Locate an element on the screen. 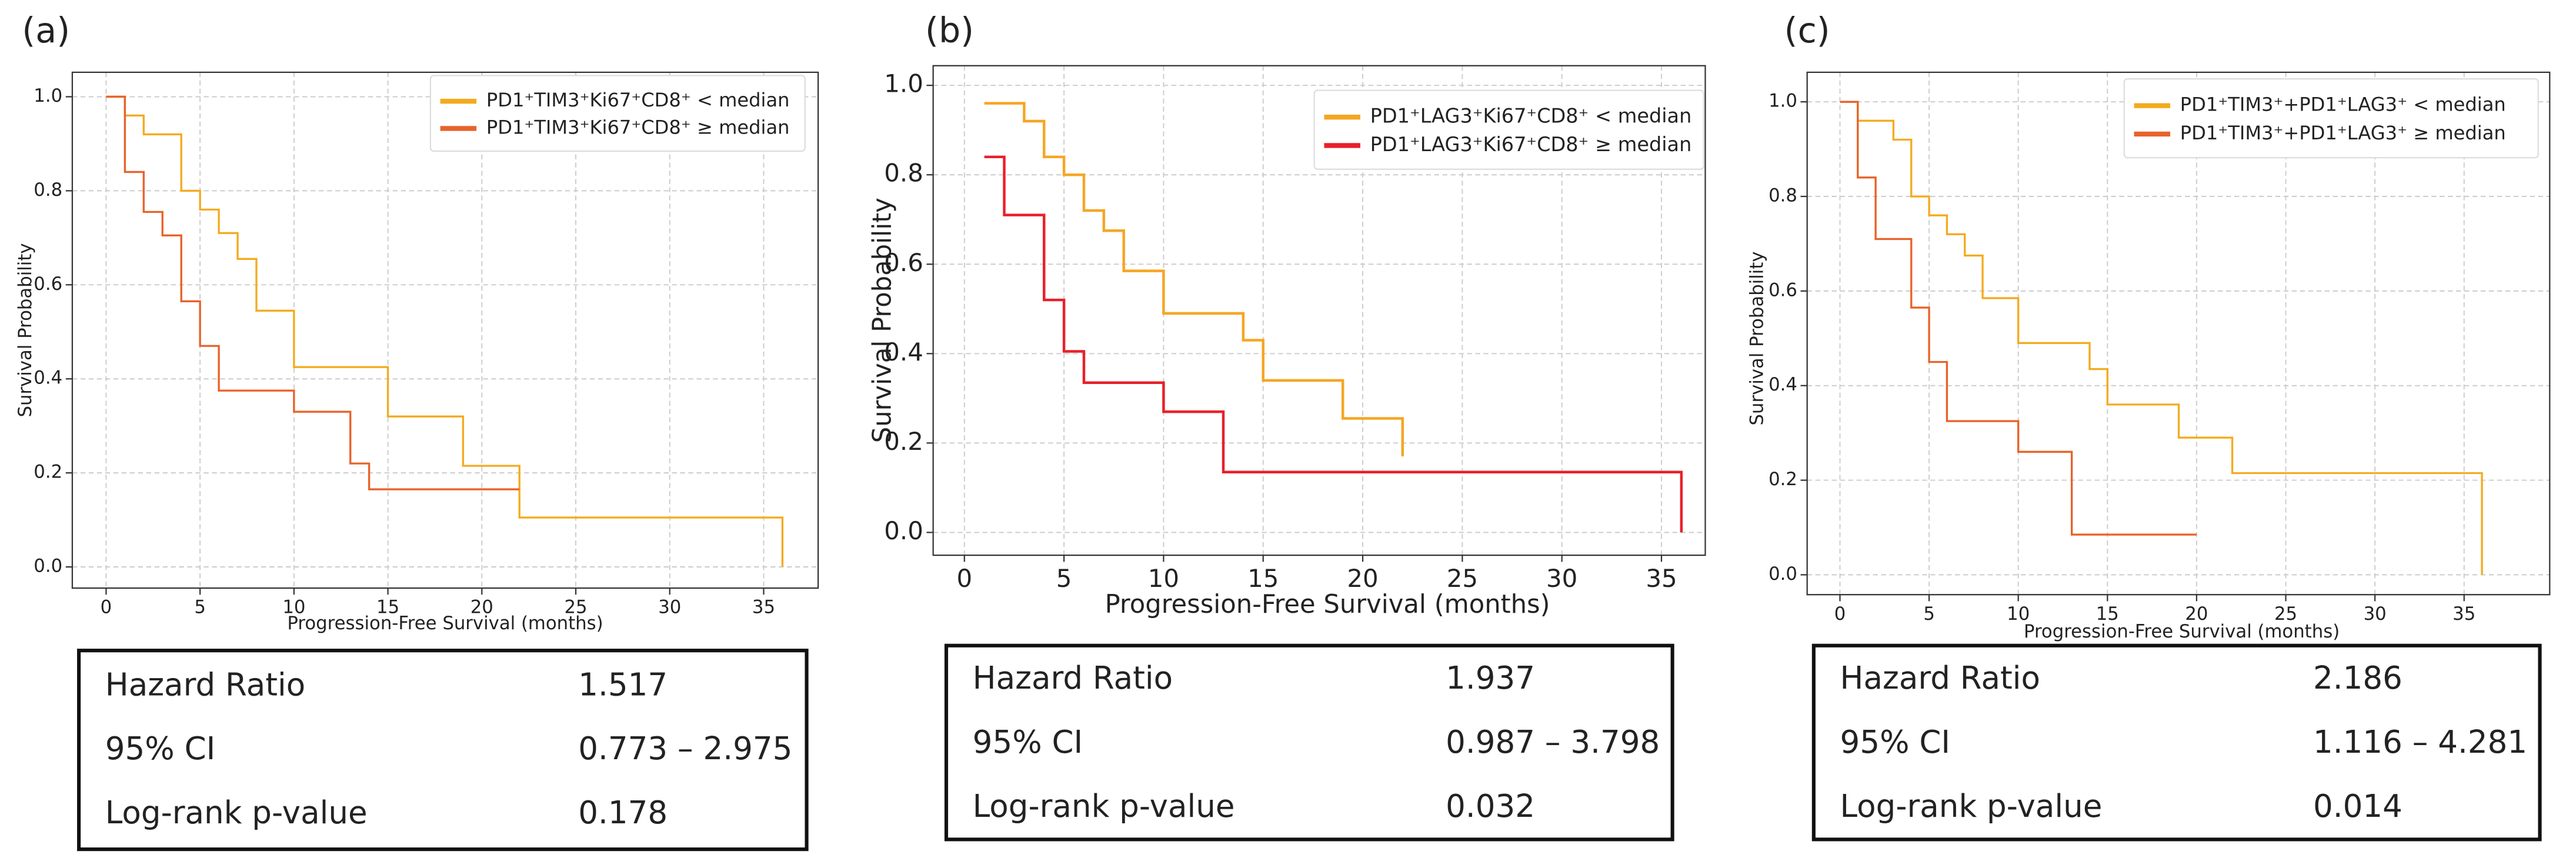 The height and width of the screenshot is (868, 2576). legend-label: PD1⁺TIM3⁺Ki67⁺CD8⁺ ≥ median is located at coordinates (638, 127).